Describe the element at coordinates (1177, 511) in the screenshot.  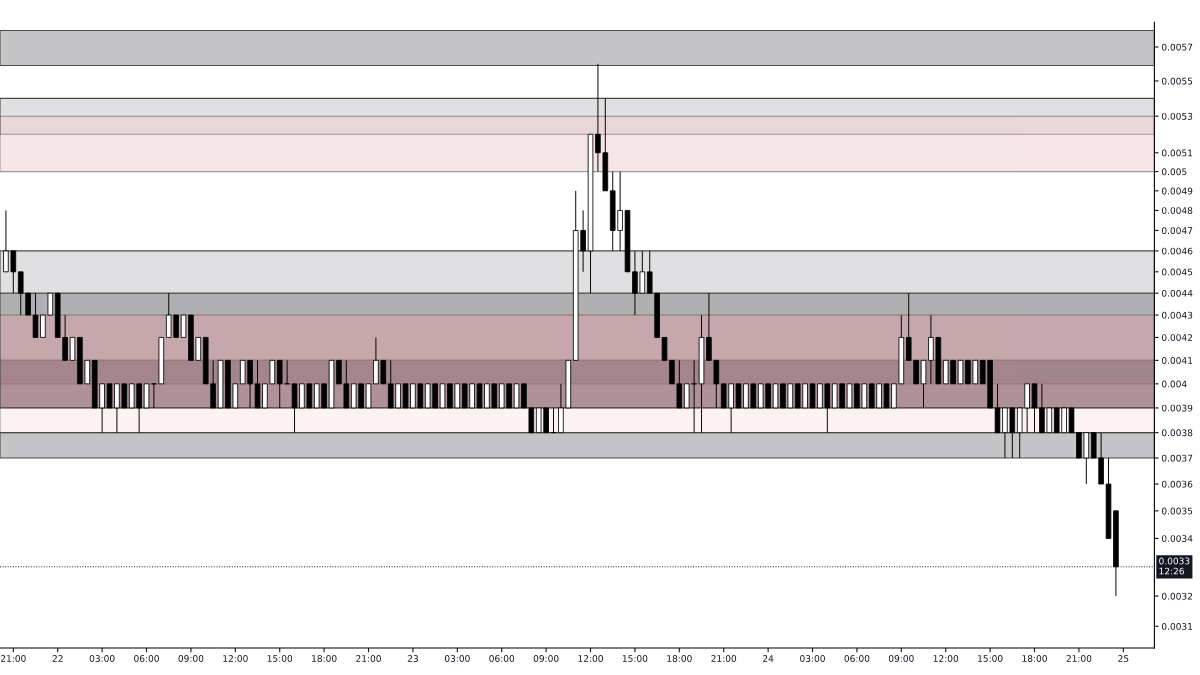
I see `y-tick-label: 0.0035` at that location.